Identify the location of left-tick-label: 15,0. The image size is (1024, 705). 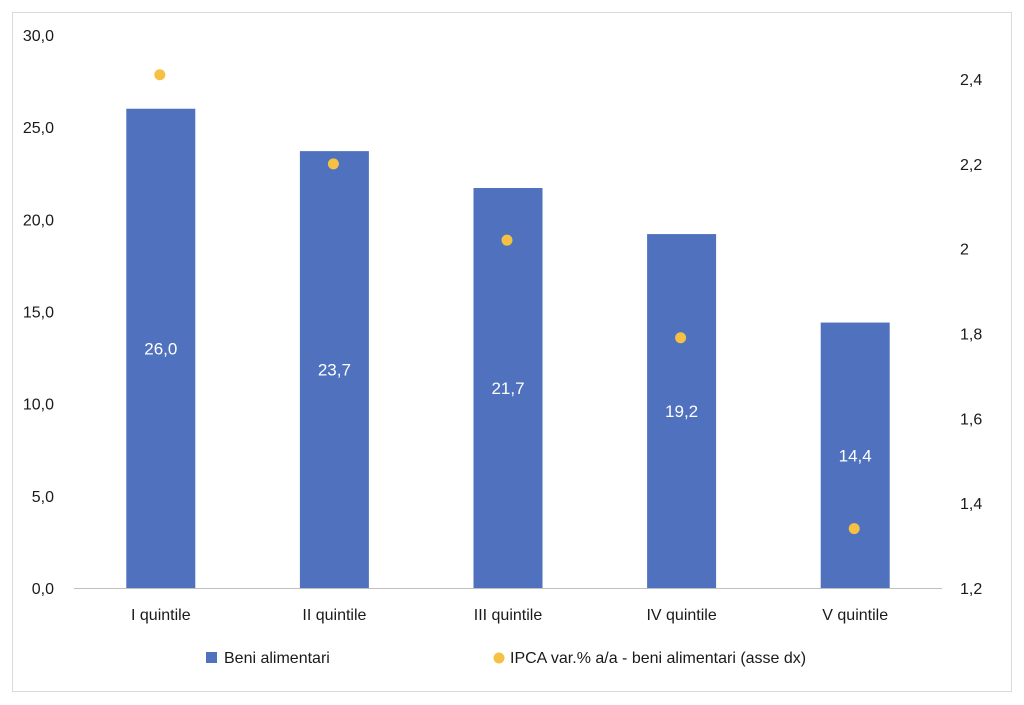
(38, 313).